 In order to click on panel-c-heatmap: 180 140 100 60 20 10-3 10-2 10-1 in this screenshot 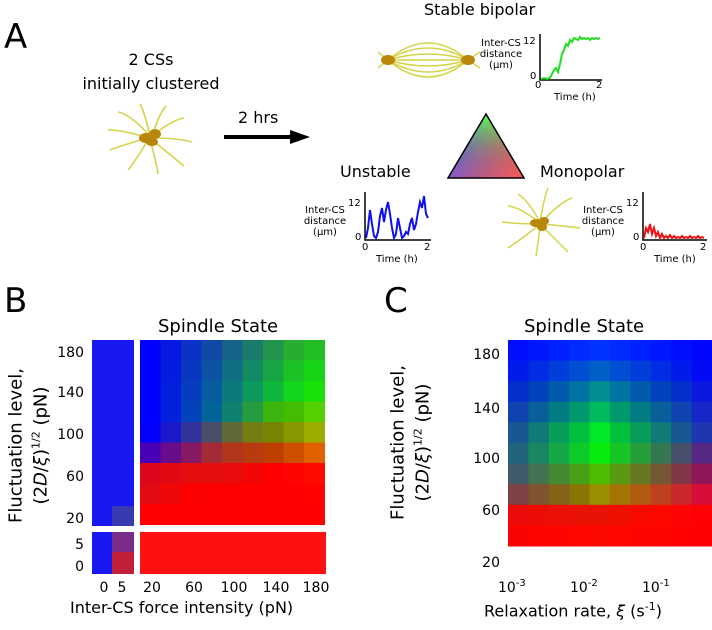, I will do `click(592, 468)`.